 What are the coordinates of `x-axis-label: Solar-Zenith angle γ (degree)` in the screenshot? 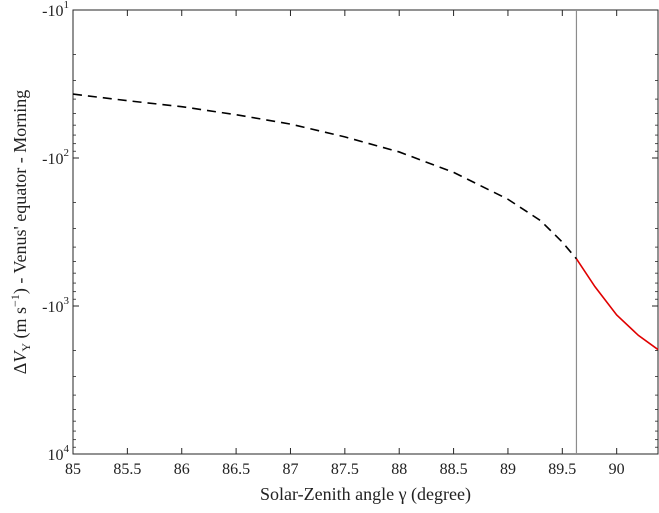 It's located at (365, 494).